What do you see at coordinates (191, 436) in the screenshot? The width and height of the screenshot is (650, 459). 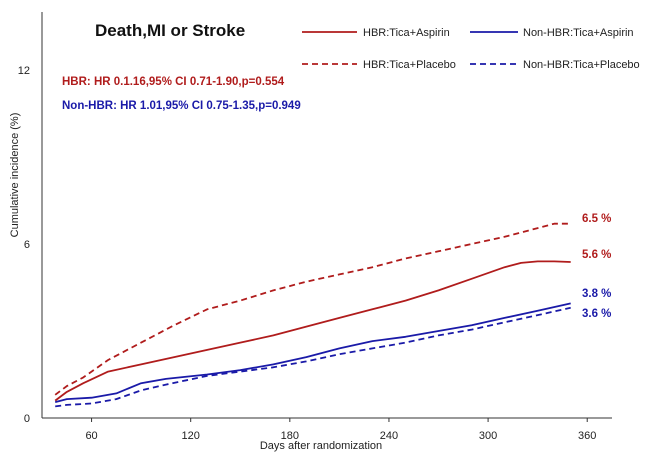 I see `x-tick-label: 120` at bounding box center [191, 436].